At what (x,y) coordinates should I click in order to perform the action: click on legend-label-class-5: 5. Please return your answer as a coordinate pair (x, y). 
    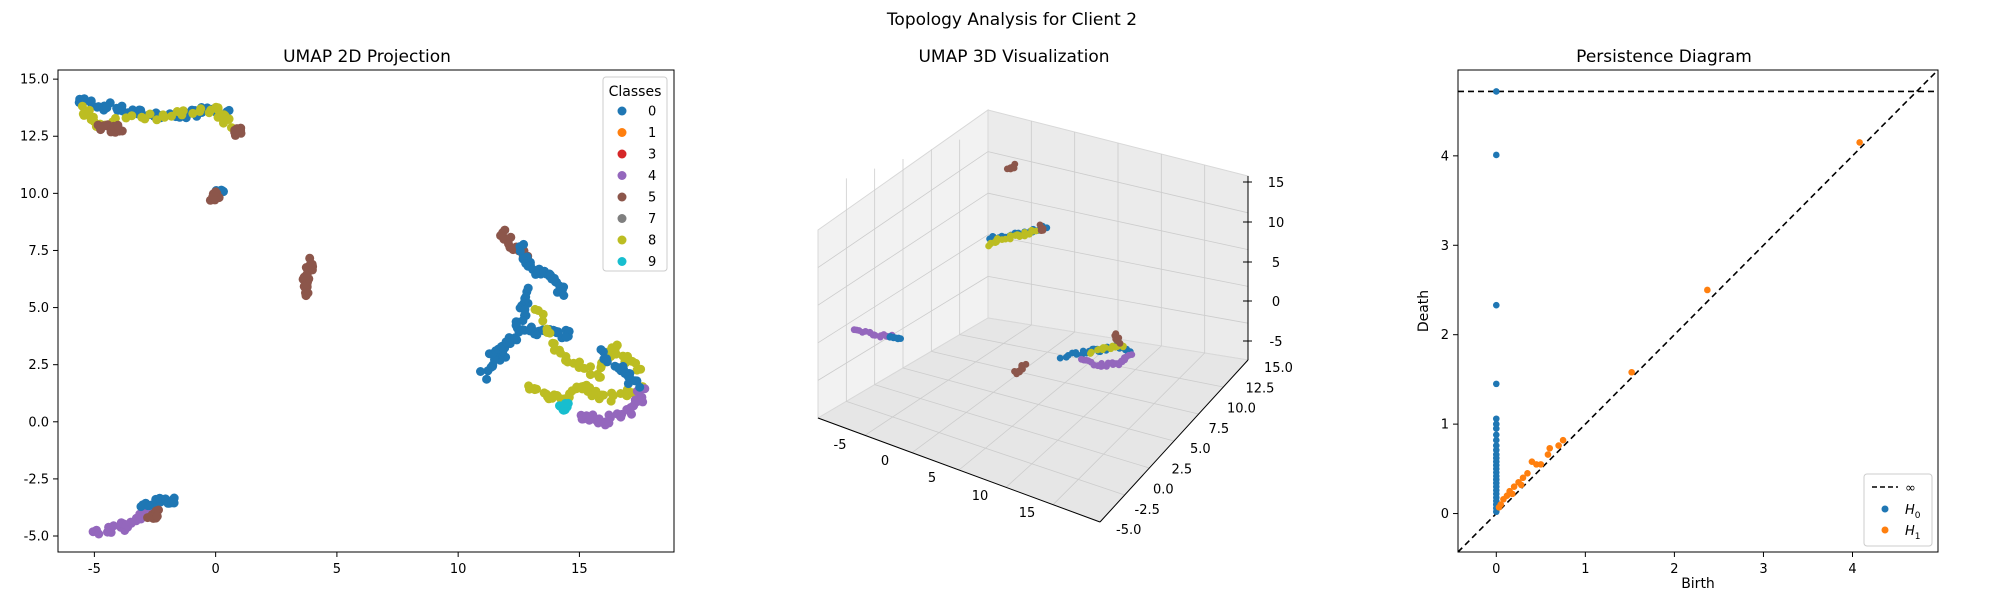
    Looking at the image, I should click on (652, 198).